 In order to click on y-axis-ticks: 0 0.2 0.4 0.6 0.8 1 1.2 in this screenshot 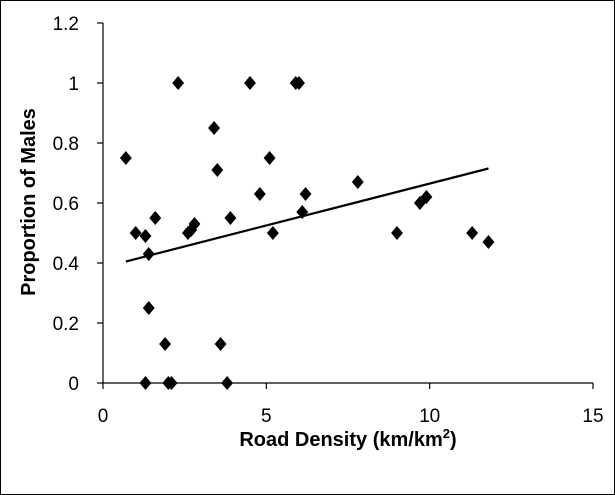, I will do `click(78, 204)`.